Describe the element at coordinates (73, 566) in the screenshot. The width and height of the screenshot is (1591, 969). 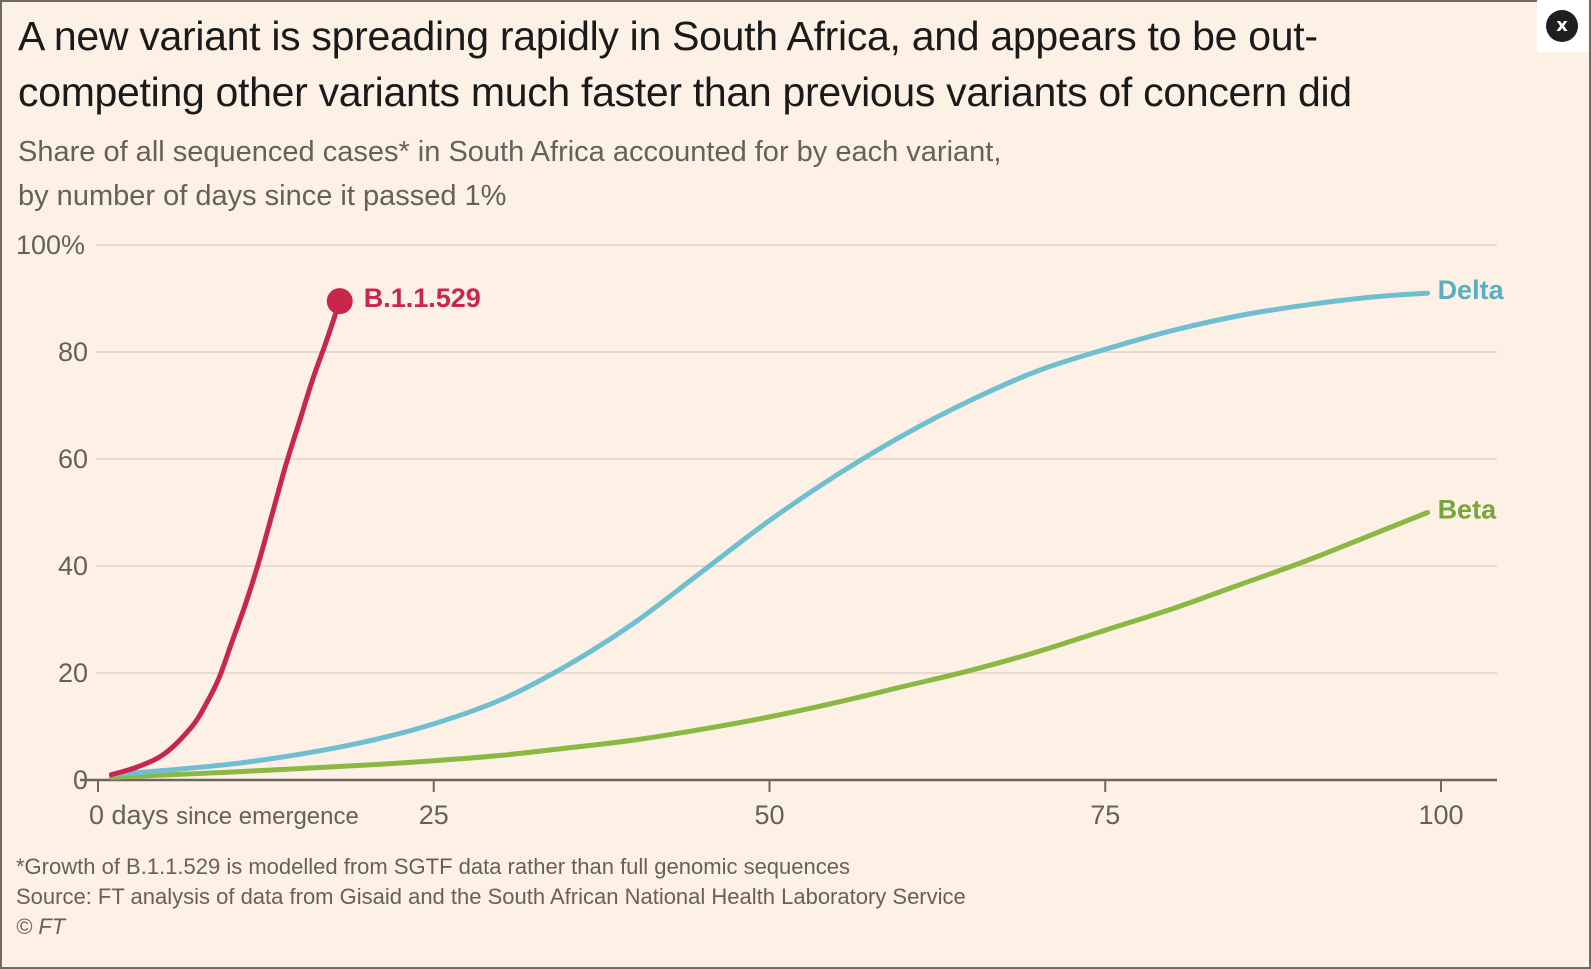
I see `y-tick-label: 40` at that location.